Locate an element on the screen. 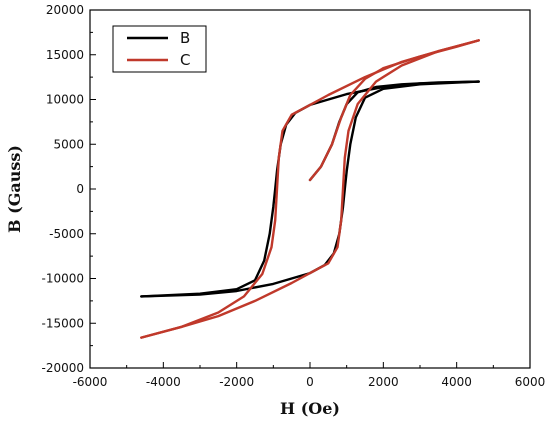  legend-label-b: B is located at coordinates (185, 38).